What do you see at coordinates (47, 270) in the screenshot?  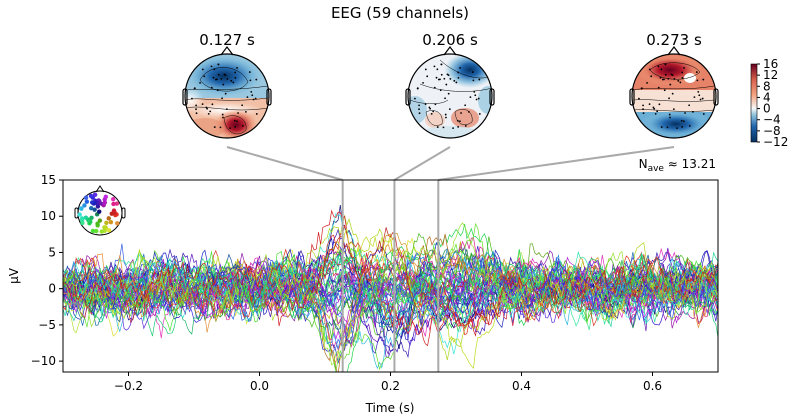 I see `y-axis-ticks: 15 10 5 0 −5 −10` at bounding box center [47, 270].